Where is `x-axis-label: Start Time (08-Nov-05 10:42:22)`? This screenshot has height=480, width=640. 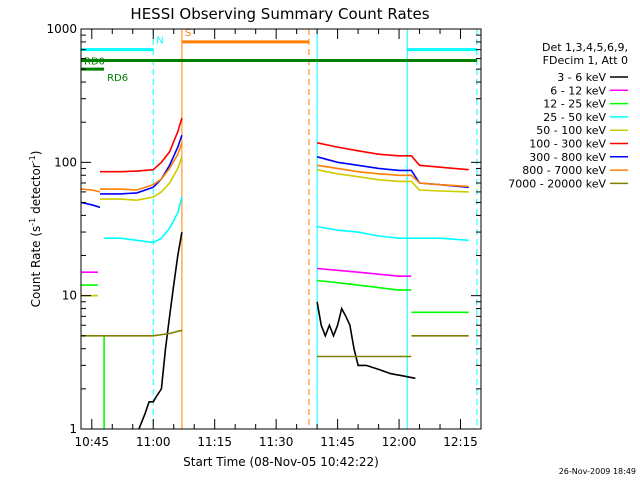
x-axis-label: Start Time (08-Nov-05 10:42:22) is located at coordinates (281, 462).